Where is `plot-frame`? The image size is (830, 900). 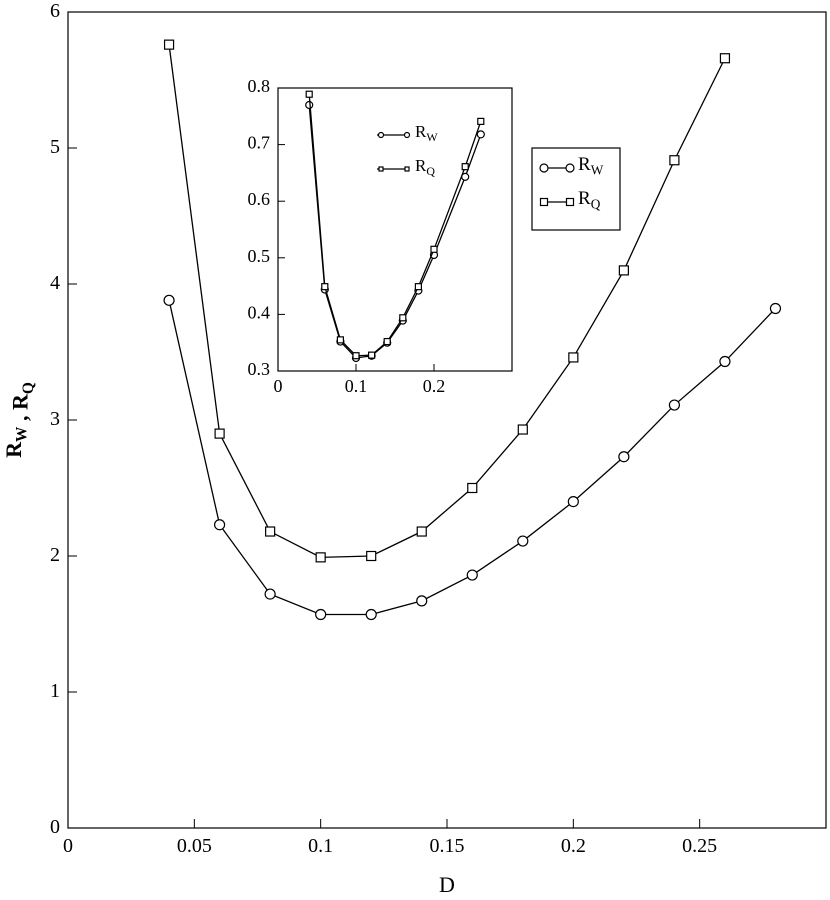
plot-frame is located at coordinates (395, 229).